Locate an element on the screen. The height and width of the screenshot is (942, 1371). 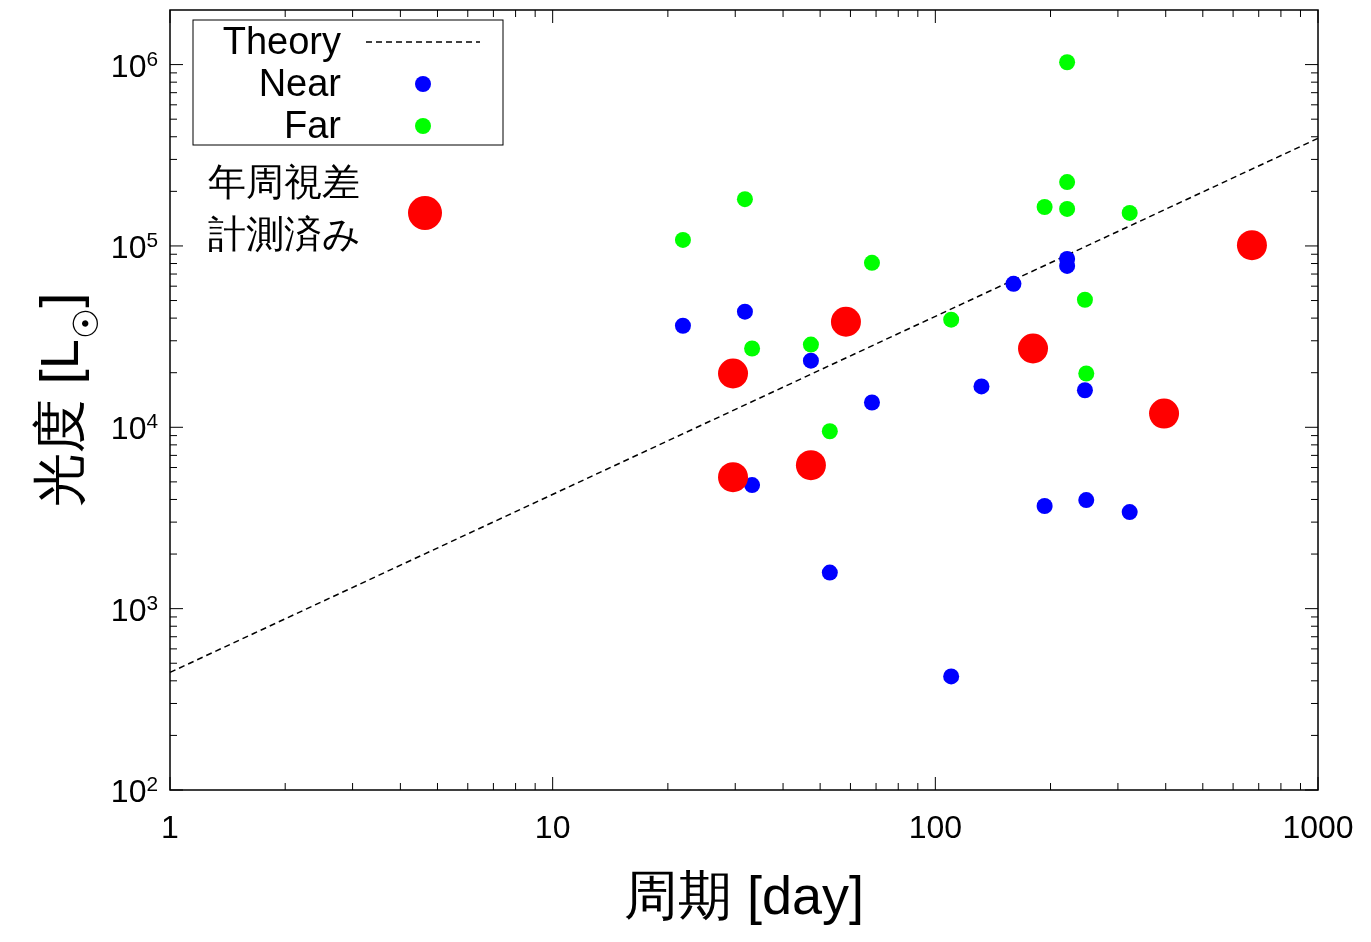
y-tick-label: 10$^{6}$ is located at coordinates (134, 65).